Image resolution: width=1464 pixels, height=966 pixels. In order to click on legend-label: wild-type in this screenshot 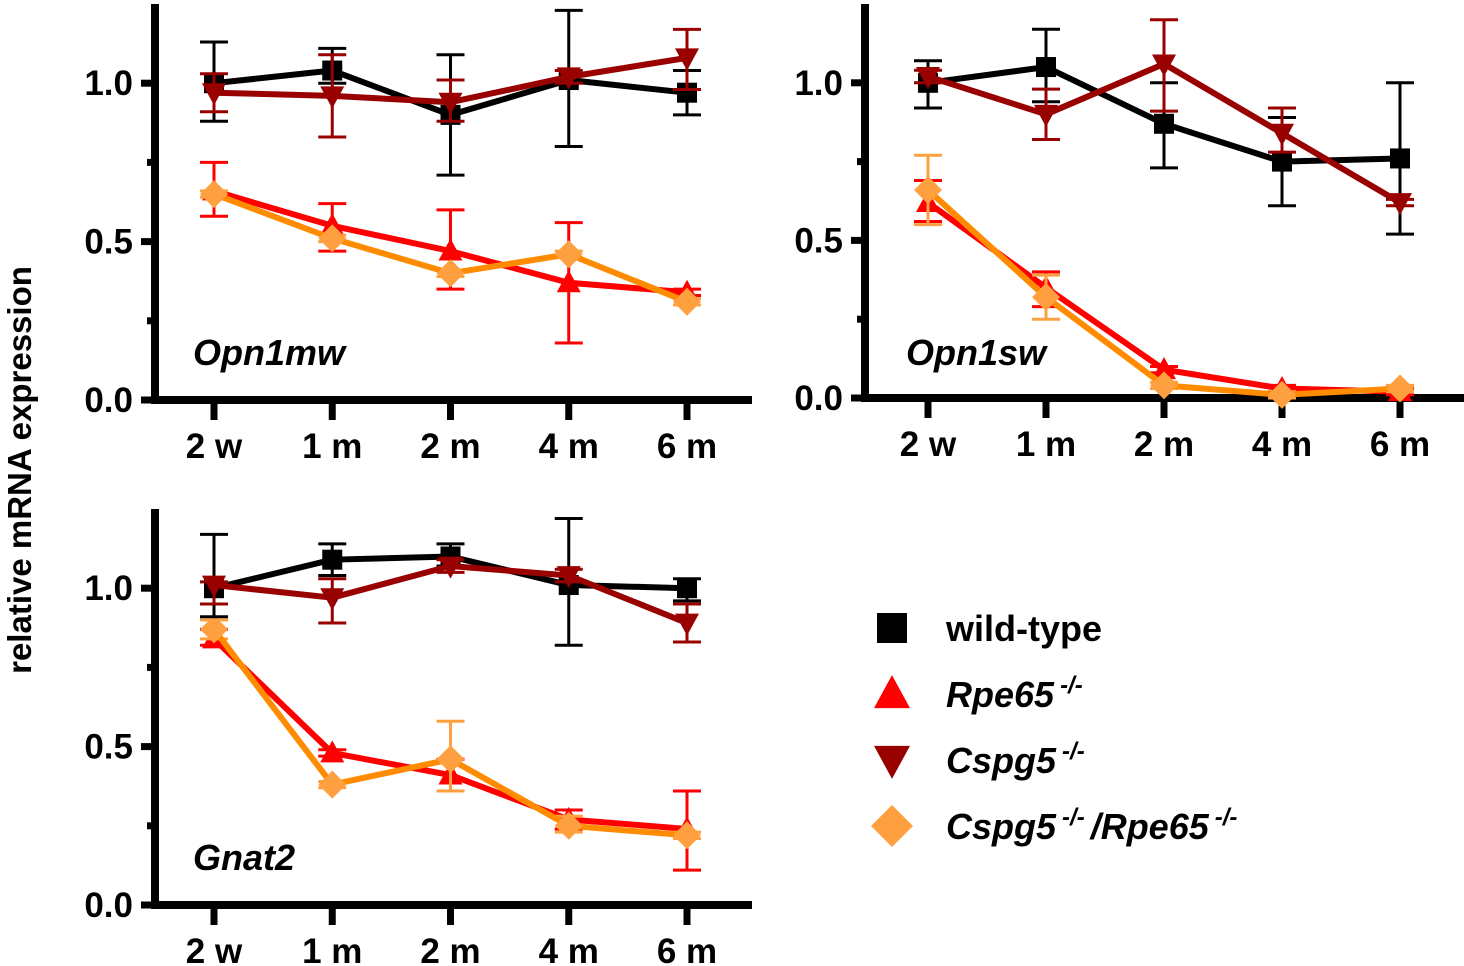, I will do `click(1023, 628)`.